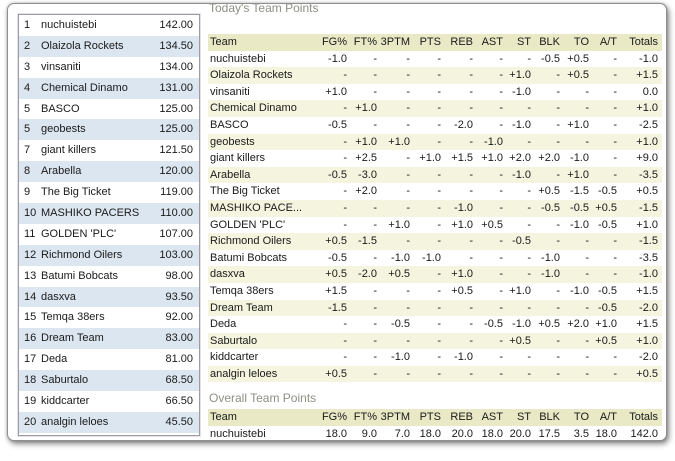  What do you see at coordinates (109, 401) in the screenshot?
I see `standings-row: 19 kiddcarter 66.50` at bounding box center [109, 401].